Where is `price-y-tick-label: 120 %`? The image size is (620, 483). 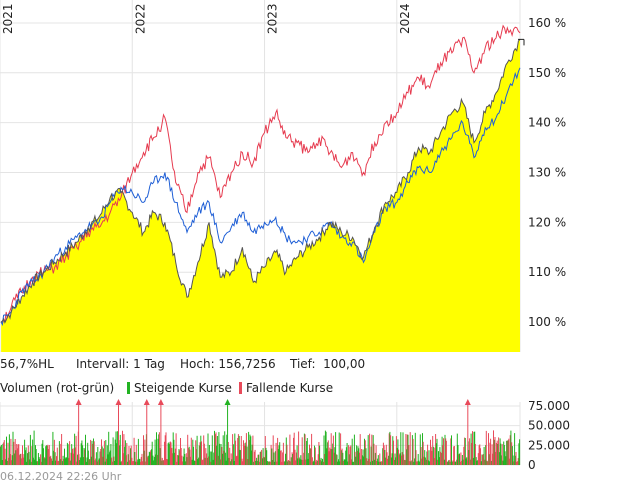 price-y-tick-label: 120 % is located at coordinates (547, 222).